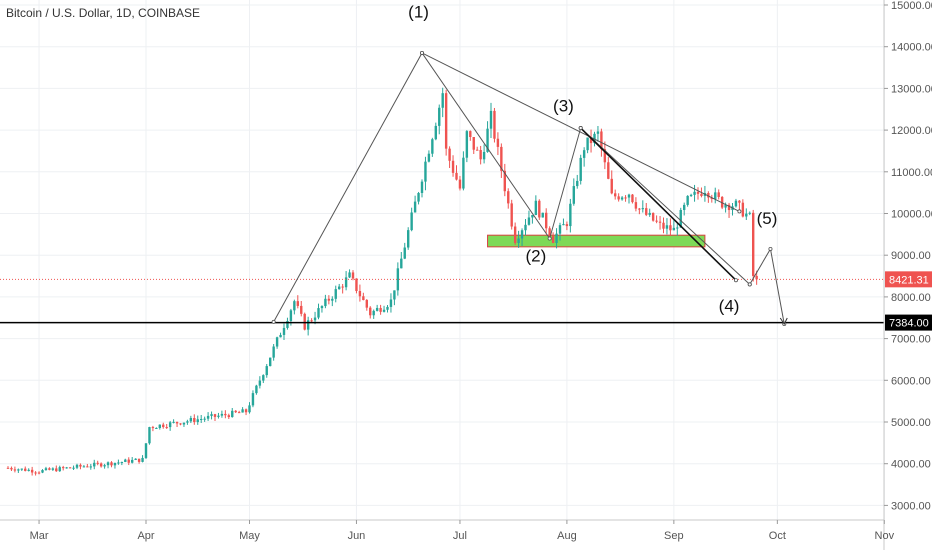 The width and height of the screenshot is (932, 550). What do you see at coordinates (911, 340) in the screenshot?
I see `y-tick-label: 7000.00` at bounding box center [911, 340].